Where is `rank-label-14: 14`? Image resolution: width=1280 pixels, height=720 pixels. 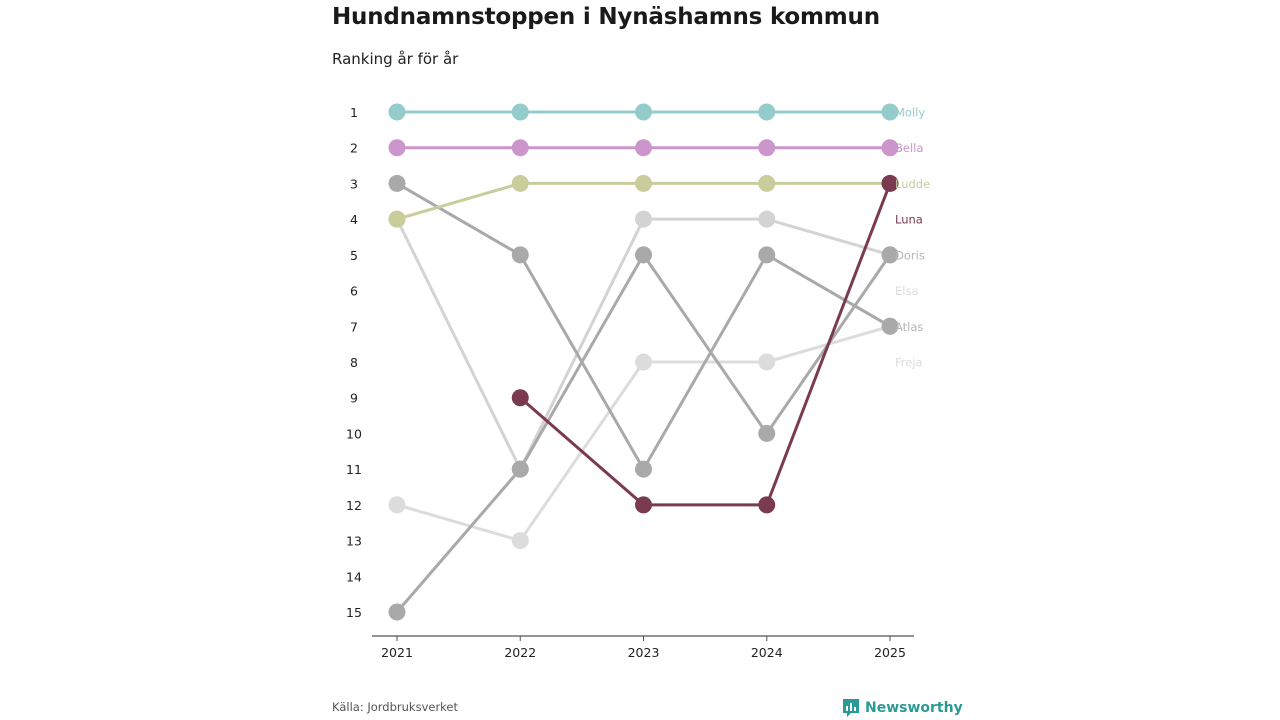
rank-label-14: 14 is located at coordinates (354, 576).